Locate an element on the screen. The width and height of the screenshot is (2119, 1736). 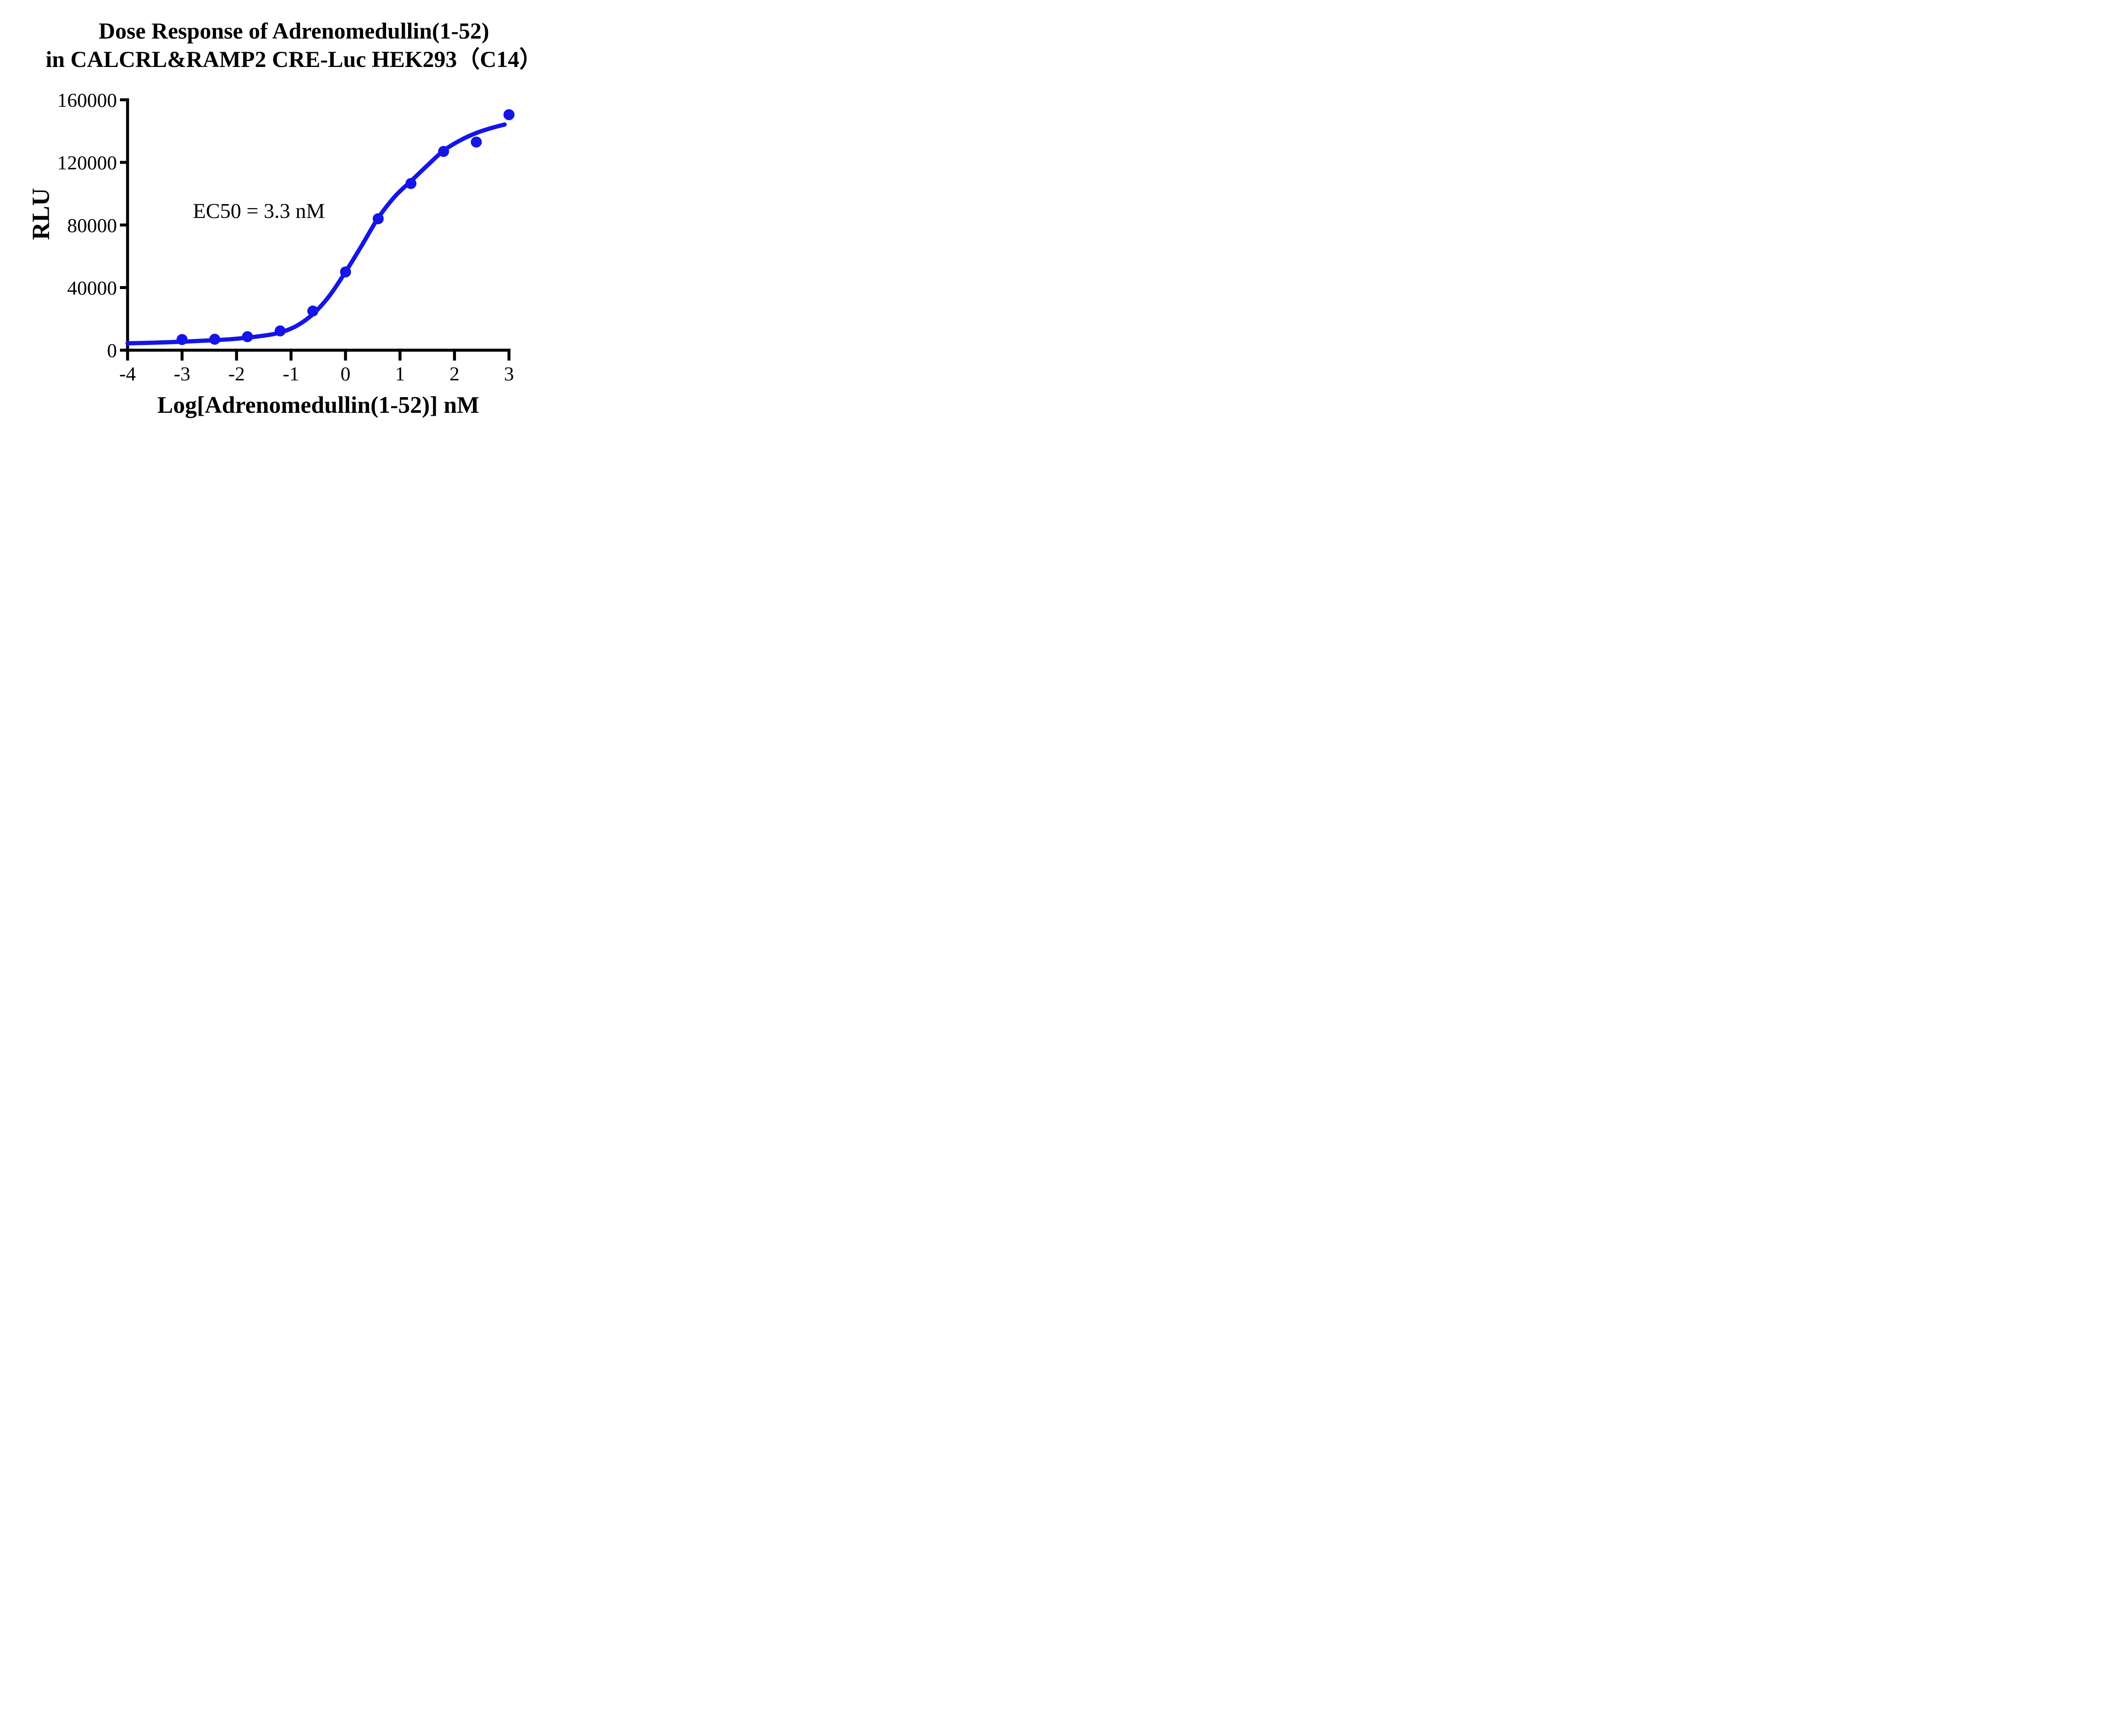
x-tick-label: 0 is located at coordinates (346, 374).